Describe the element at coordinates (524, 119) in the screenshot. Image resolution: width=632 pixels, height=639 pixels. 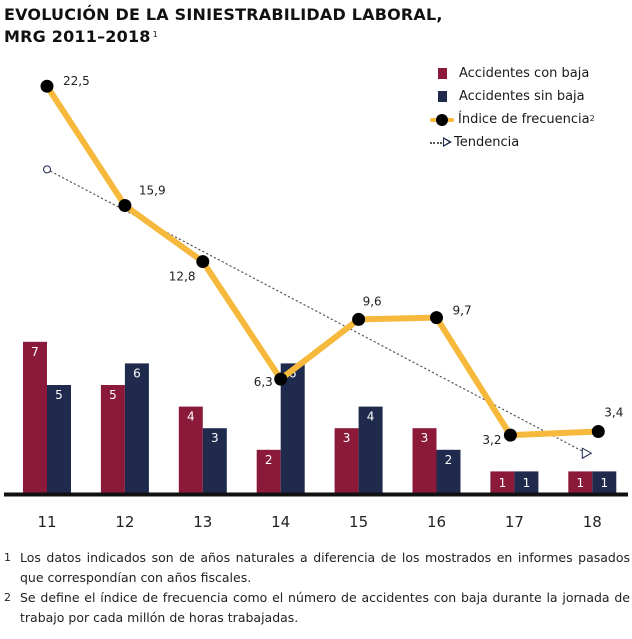
I see `legend-label-frecuencia: Índice de frecuencia` at that location.